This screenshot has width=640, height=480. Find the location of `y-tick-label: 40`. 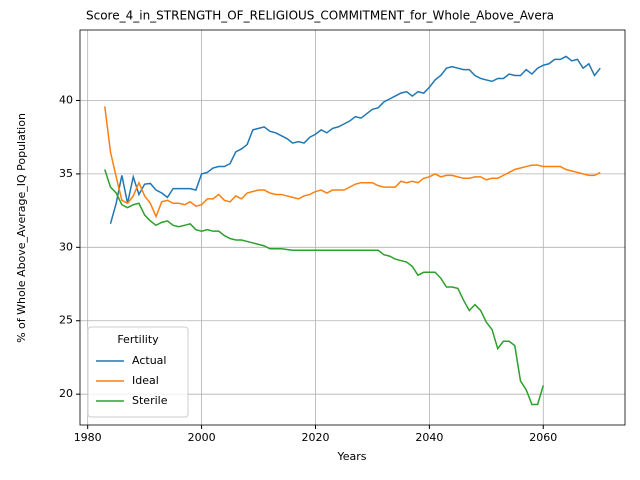

y-tick-label: 40 is located at coordinates (66, 99).